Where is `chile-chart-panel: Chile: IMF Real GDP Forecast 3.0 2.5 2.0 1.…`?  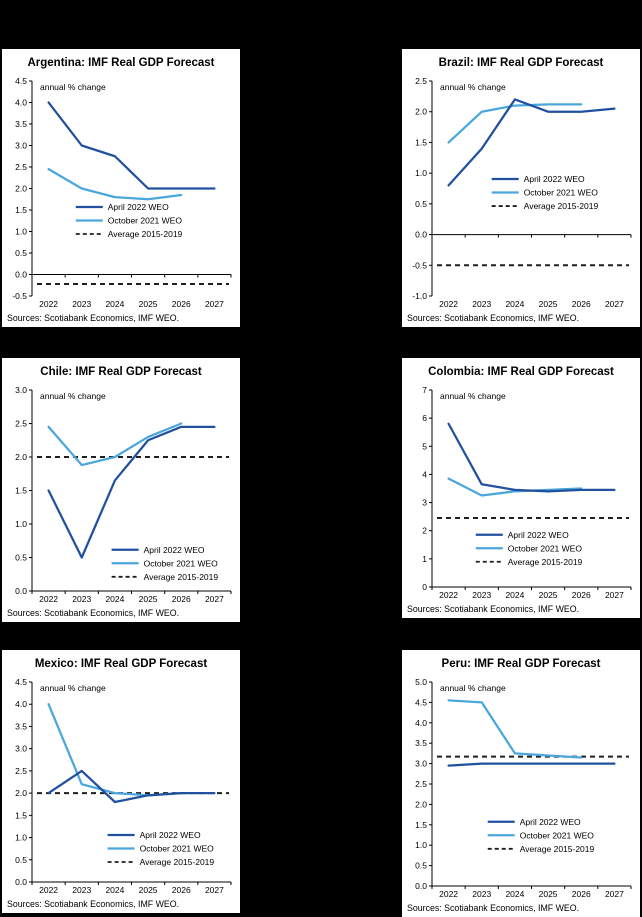 chile-chart-panel: Chile: IMF Real GDP Forecast 3.0 2.5 2.0 1.… is located at coordinates (121, 490).